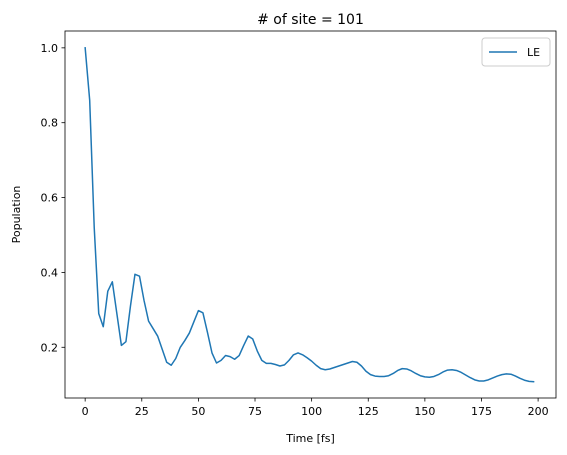  What do you see at coordinates (50, 198) in the screenshot?
I see `y-tick-label: 0.6` at bounding box center [50, 198].